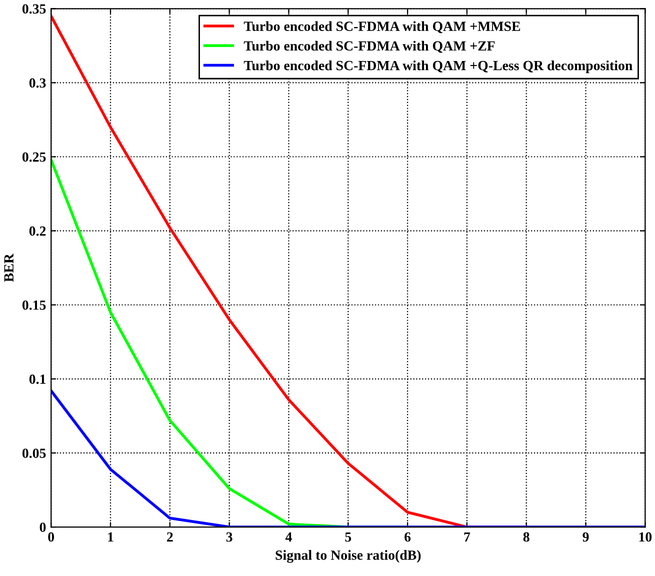  I want to click on x-tick-label: 2, so click(170, 537).